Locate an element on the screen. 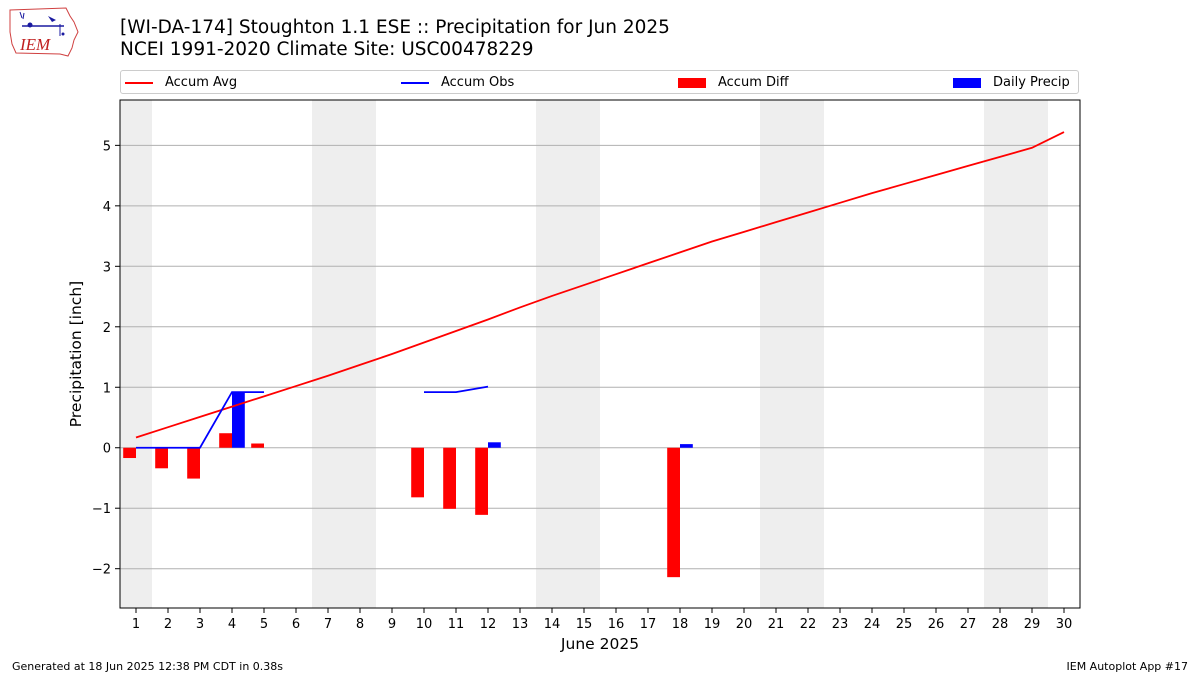 Image resolution: width=1200 pixels, height=675 pixels. legend-swatch-daily-precip is located at coordinates (967, 82).